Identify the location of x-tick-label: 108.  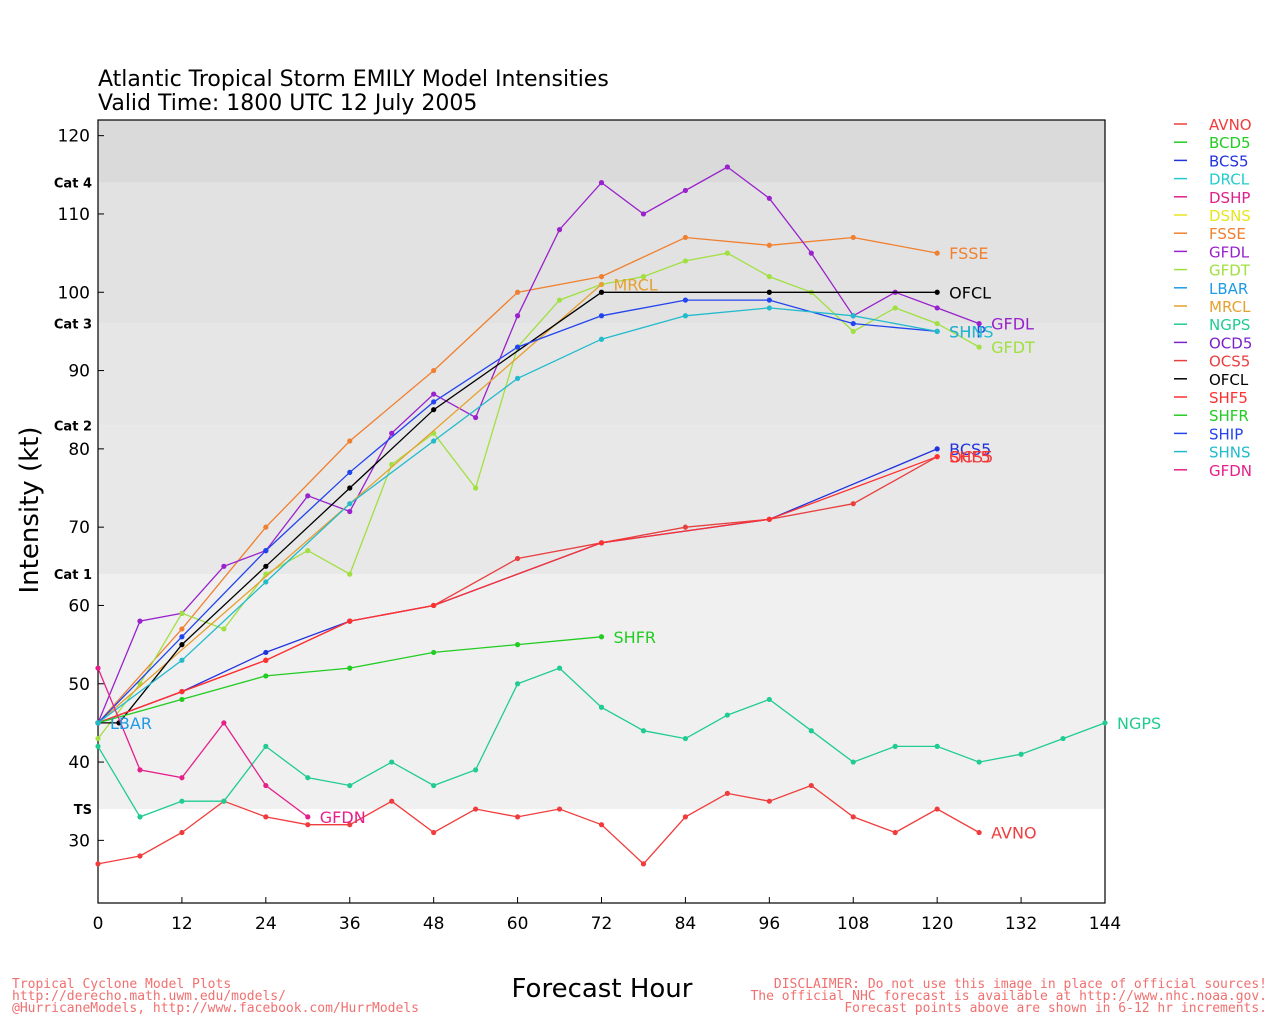
(853, 924).